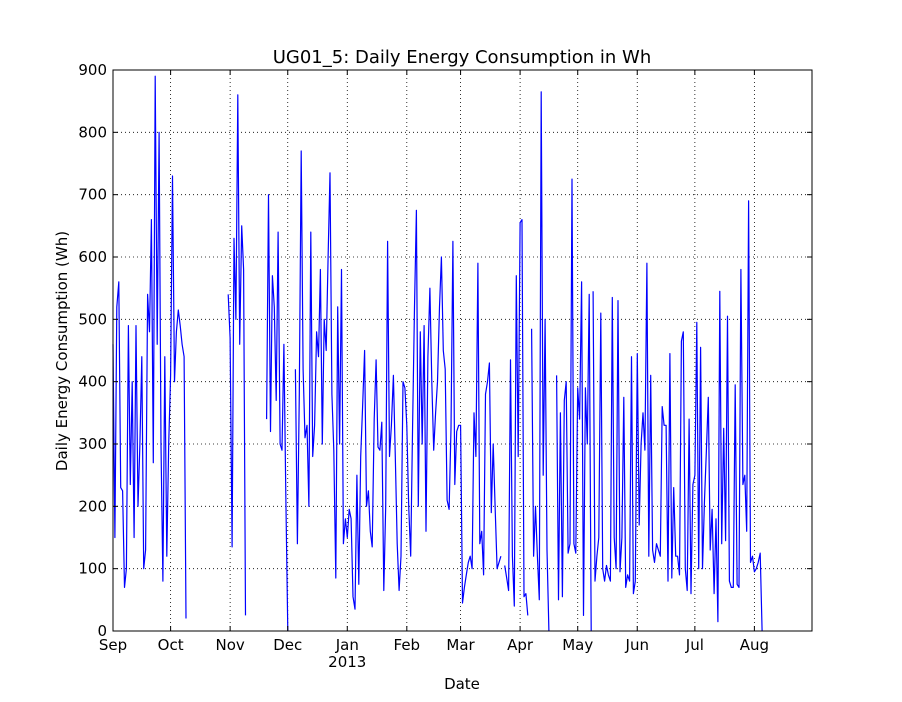 The height and width of the screenshot is (702, 902). Describe the element at coordinates (92, 257) in the screenshot. I see `y-tick-label: 600` at that location.